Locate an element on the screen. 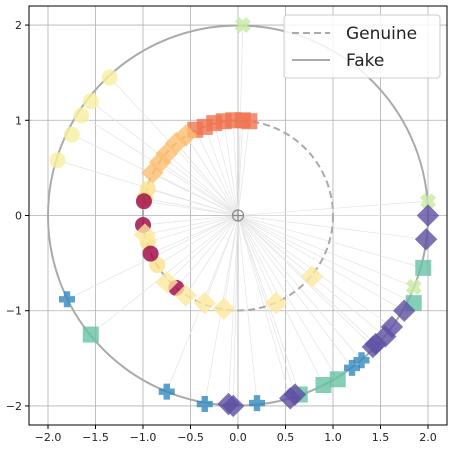 This screenshot has width=457, height=453. y-tick-label: −2 is located at coordinates (14, 406).